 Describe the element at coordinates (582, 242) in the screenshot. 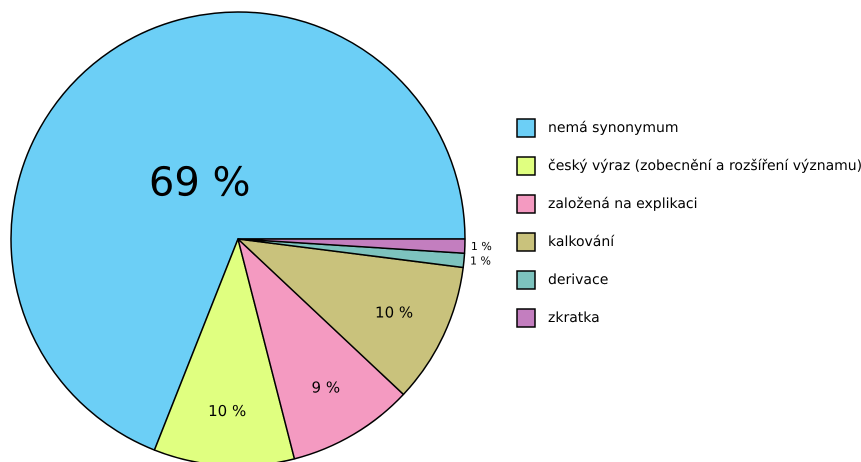

I see `legend-label: kalkování` at that location.